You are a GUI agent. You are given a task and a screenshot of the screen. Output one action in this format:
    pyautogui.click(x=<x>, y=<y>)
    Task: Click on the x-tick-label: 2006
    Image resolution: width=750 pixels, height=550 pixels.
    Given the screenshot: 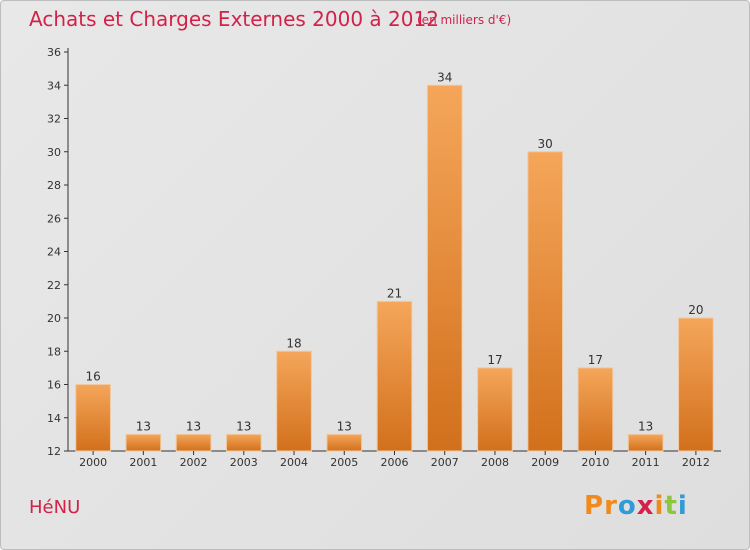 What is the action you would take?
    pyautogui.click(x=395, y=462)
    